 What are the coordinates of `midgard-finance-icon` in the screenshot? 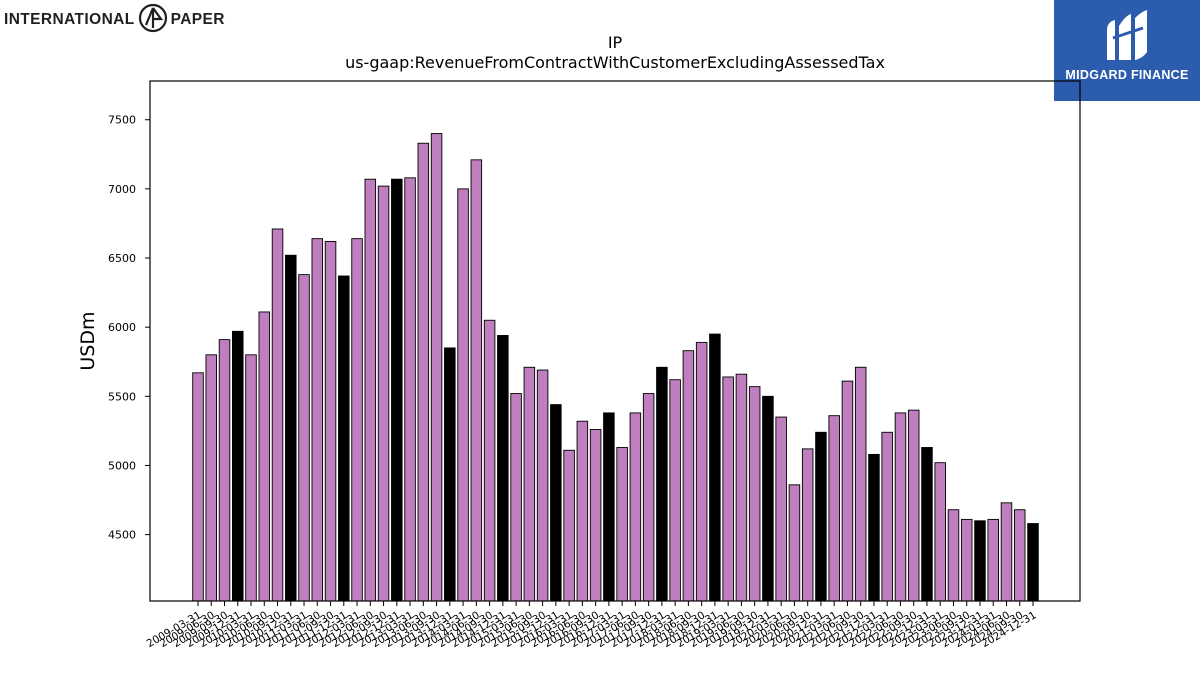 It's located at (1127, 35).